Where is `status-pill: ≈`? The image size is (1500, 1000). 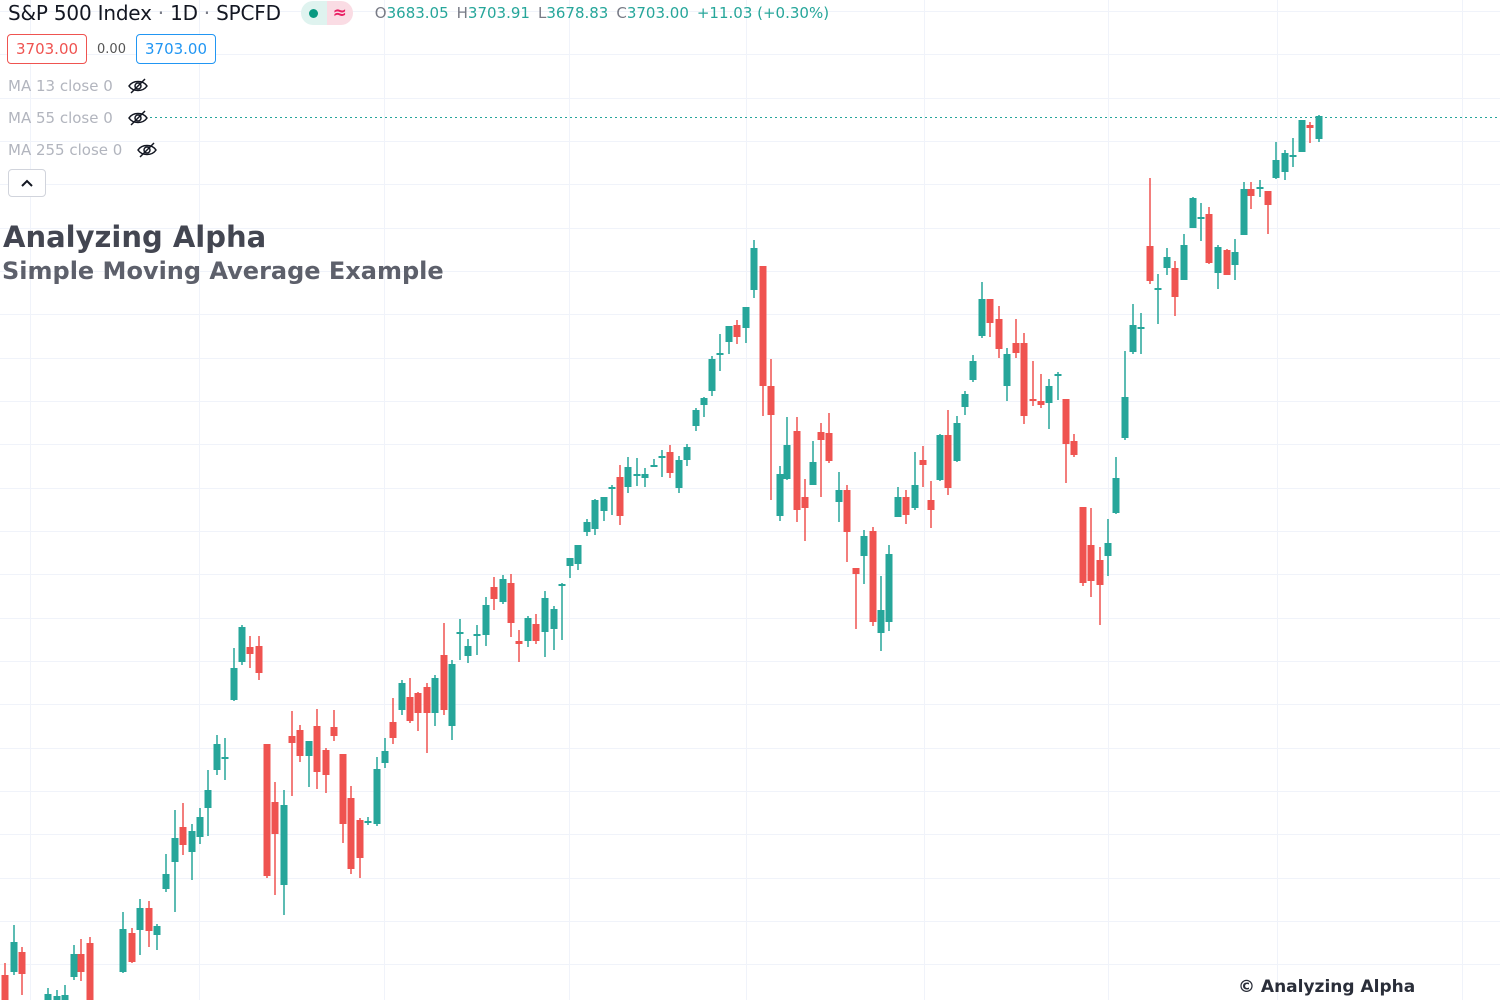
status-pill: ≈ is located at coordinates (326, 13).